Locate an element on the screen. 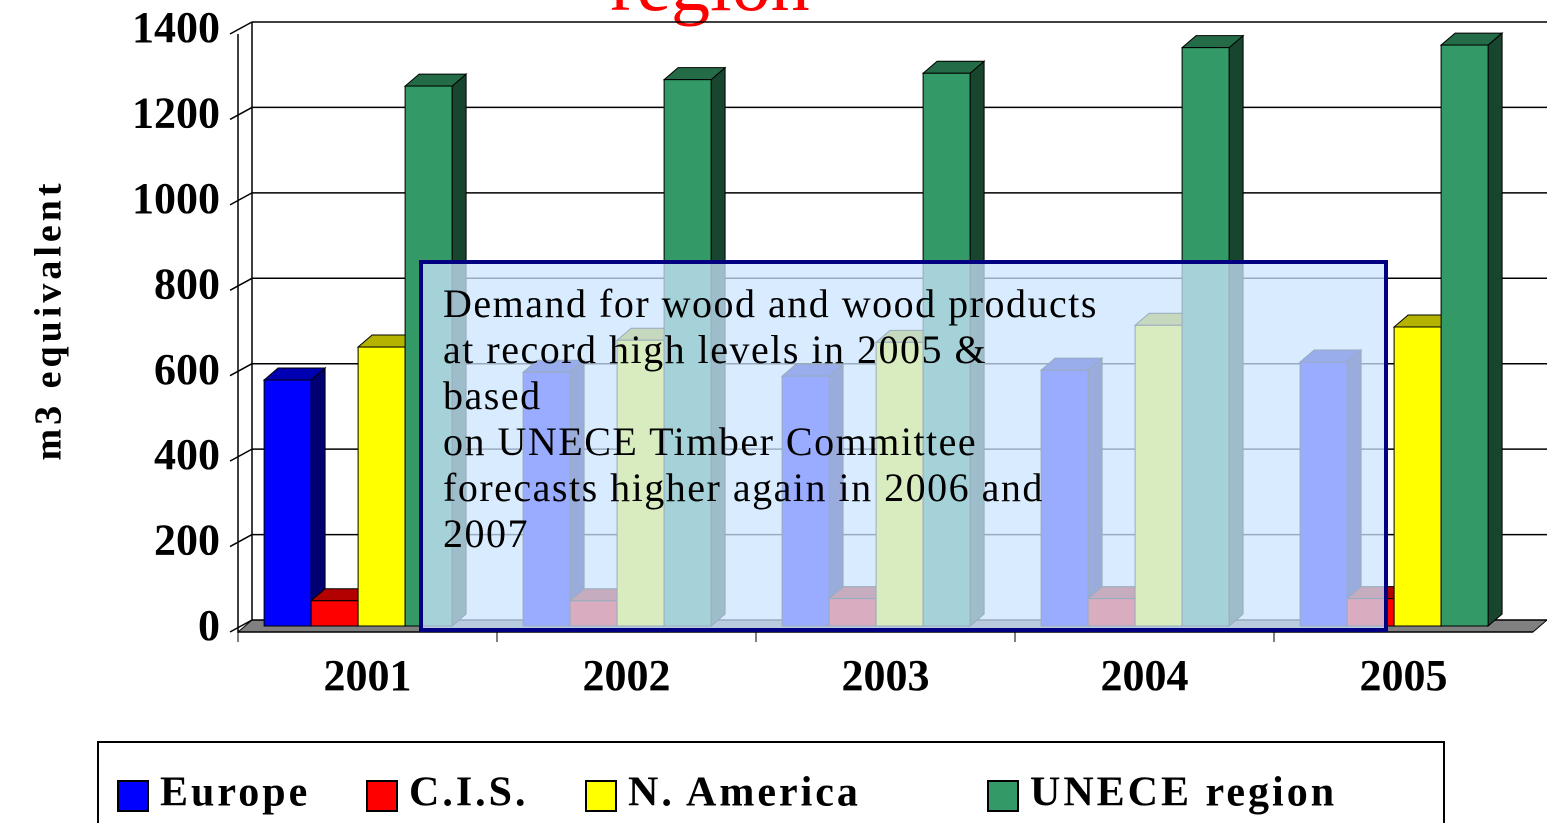 The image size is (1547, 823). annotation-text: 2007 is located at coordinates (486, 533).